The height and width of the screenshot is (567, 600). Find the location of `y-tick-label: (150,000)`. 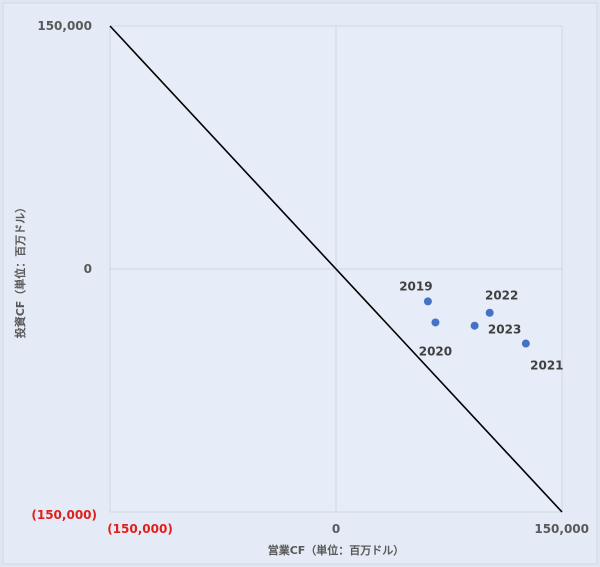

y-tick-label: (150,000) is located at coordinates (64, 515).